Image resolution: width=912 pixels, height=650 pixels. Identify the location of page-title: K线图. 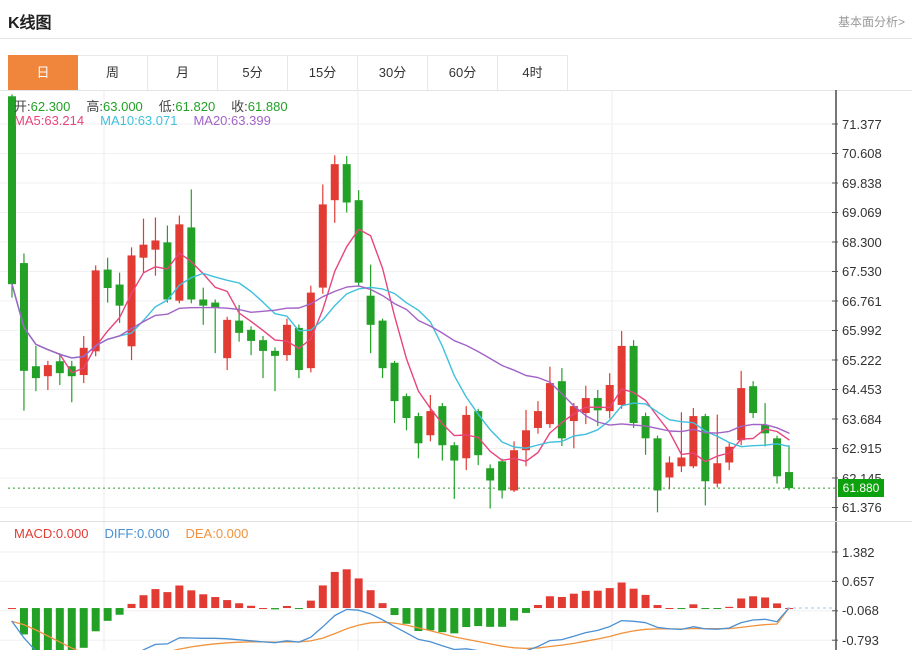
(30, 23).